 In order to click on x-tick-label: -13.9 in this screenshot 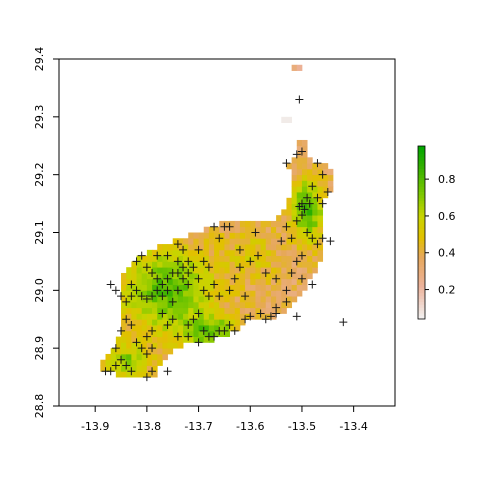, I will do `click(95, 426)`.